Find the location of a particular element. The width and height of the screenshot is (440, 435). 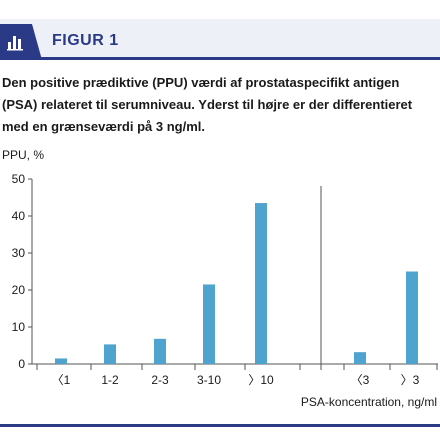

y-tick-label: 20 is located at coordinates (19, 290).